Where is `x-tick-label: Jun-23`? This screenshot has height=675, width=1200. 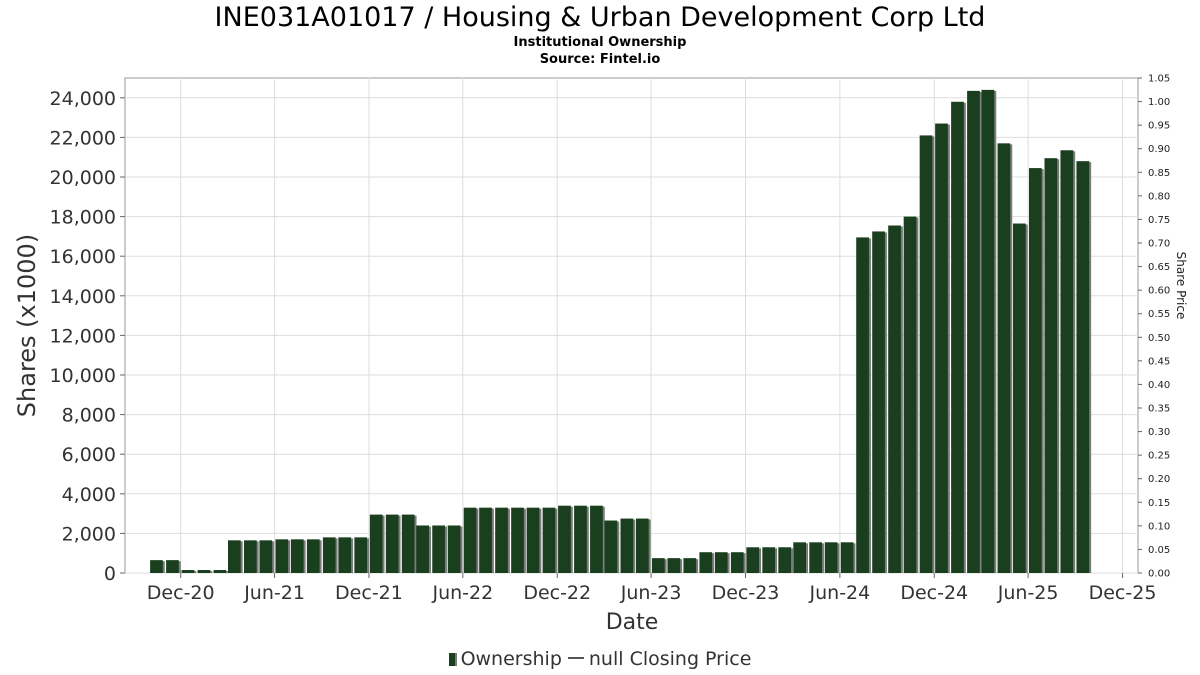 x-tick-label: Jun-23 is located at coordinates (651, 593).